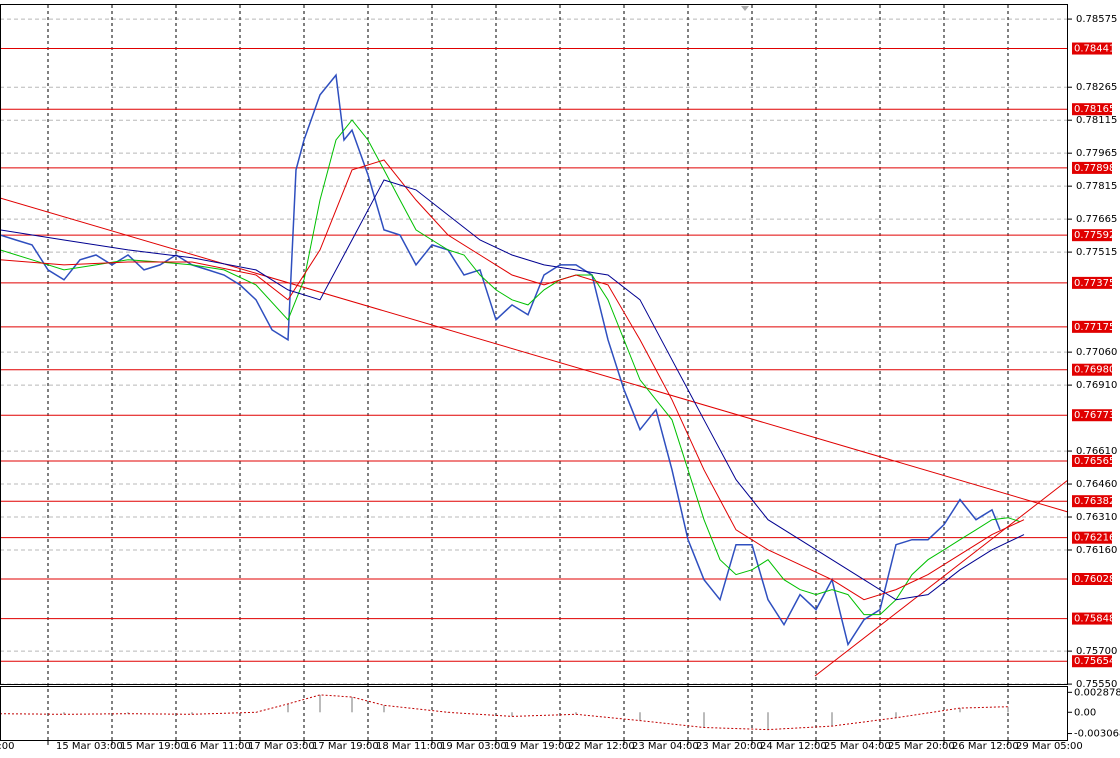  What do you see at coordinates (1096, 484) in the screenshot?
I see `y-tick-label: 0.76460` at bounding box center [1096, 484].